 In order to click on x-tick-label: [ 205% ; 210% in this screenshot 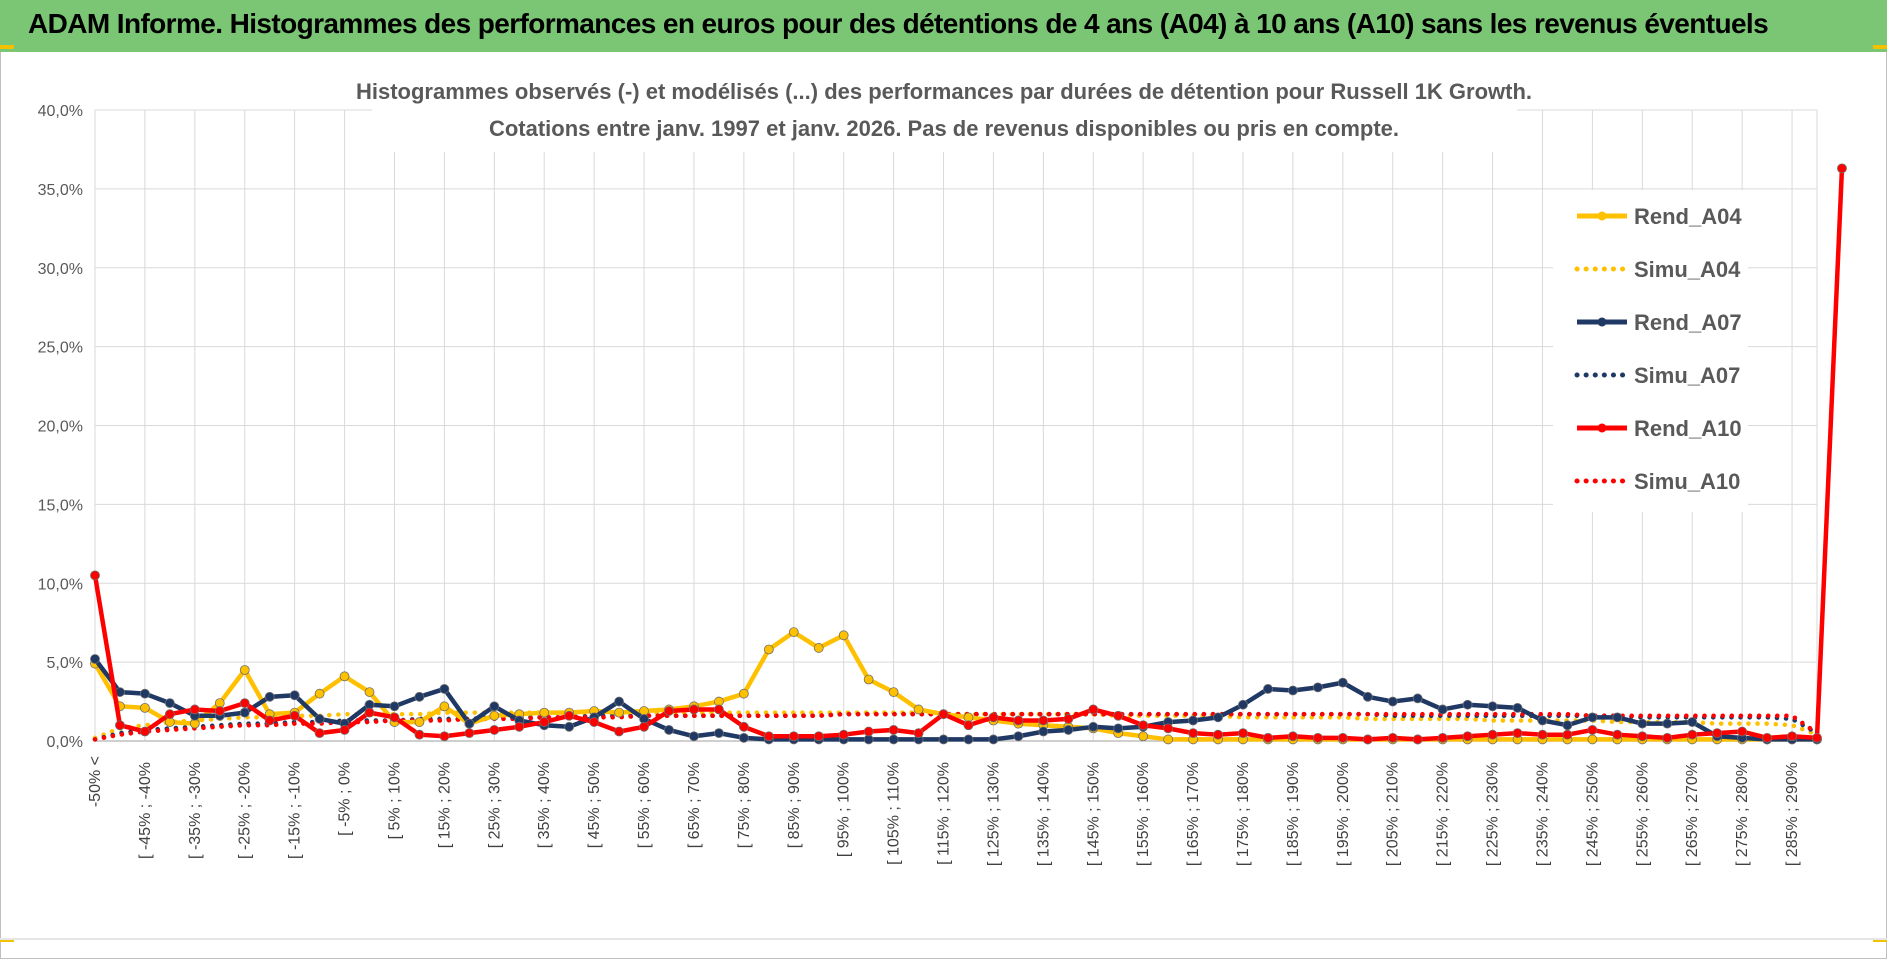, I will do `click(1393, 814)`.